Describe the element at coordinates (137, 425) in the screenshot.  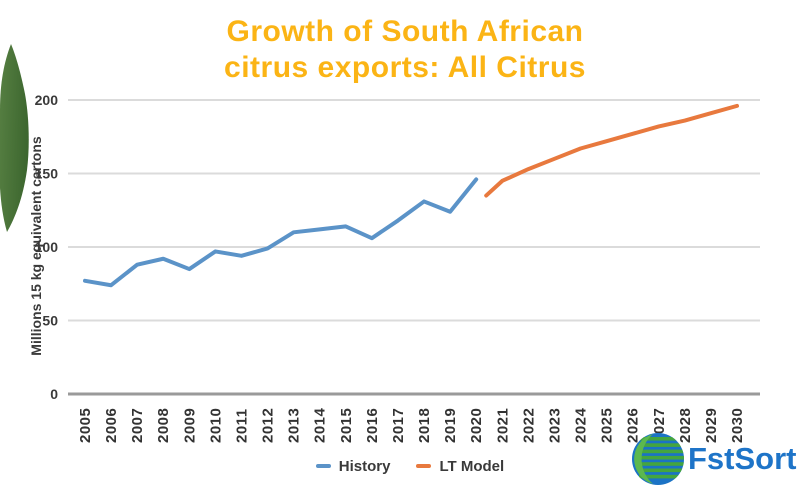
I see `x-tick-label-2007: 2007` at that location.